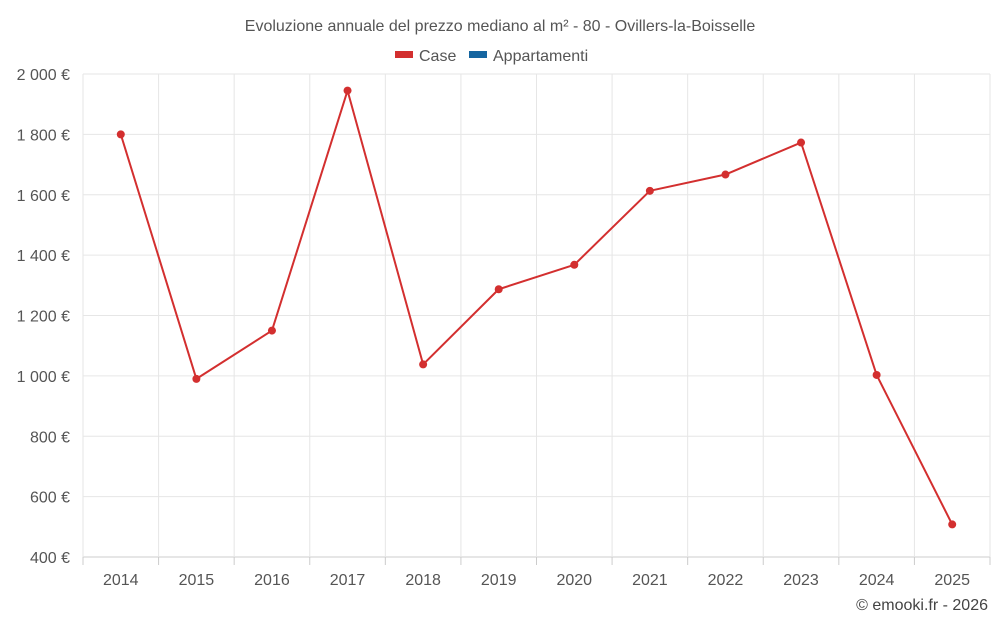  What do you see at coordinates (272, 580) in the screenshot?
I see `x-tick-label: 2016` at bounding box center [272, 580].